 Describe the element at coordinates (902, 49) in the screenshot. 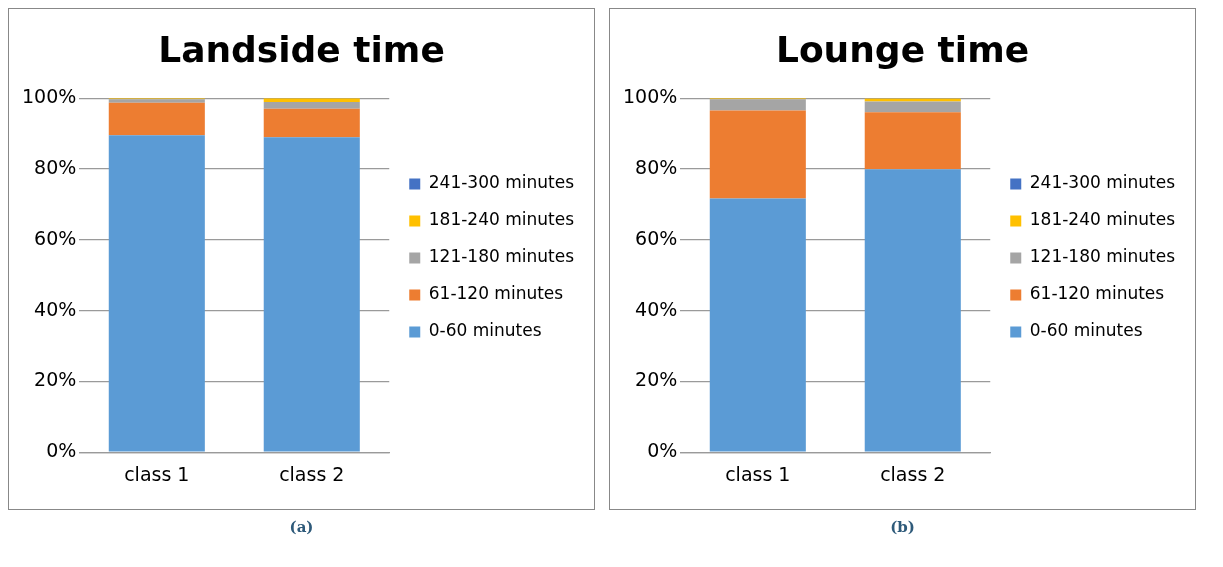

I see `chart-title: Lounge time` at that location.